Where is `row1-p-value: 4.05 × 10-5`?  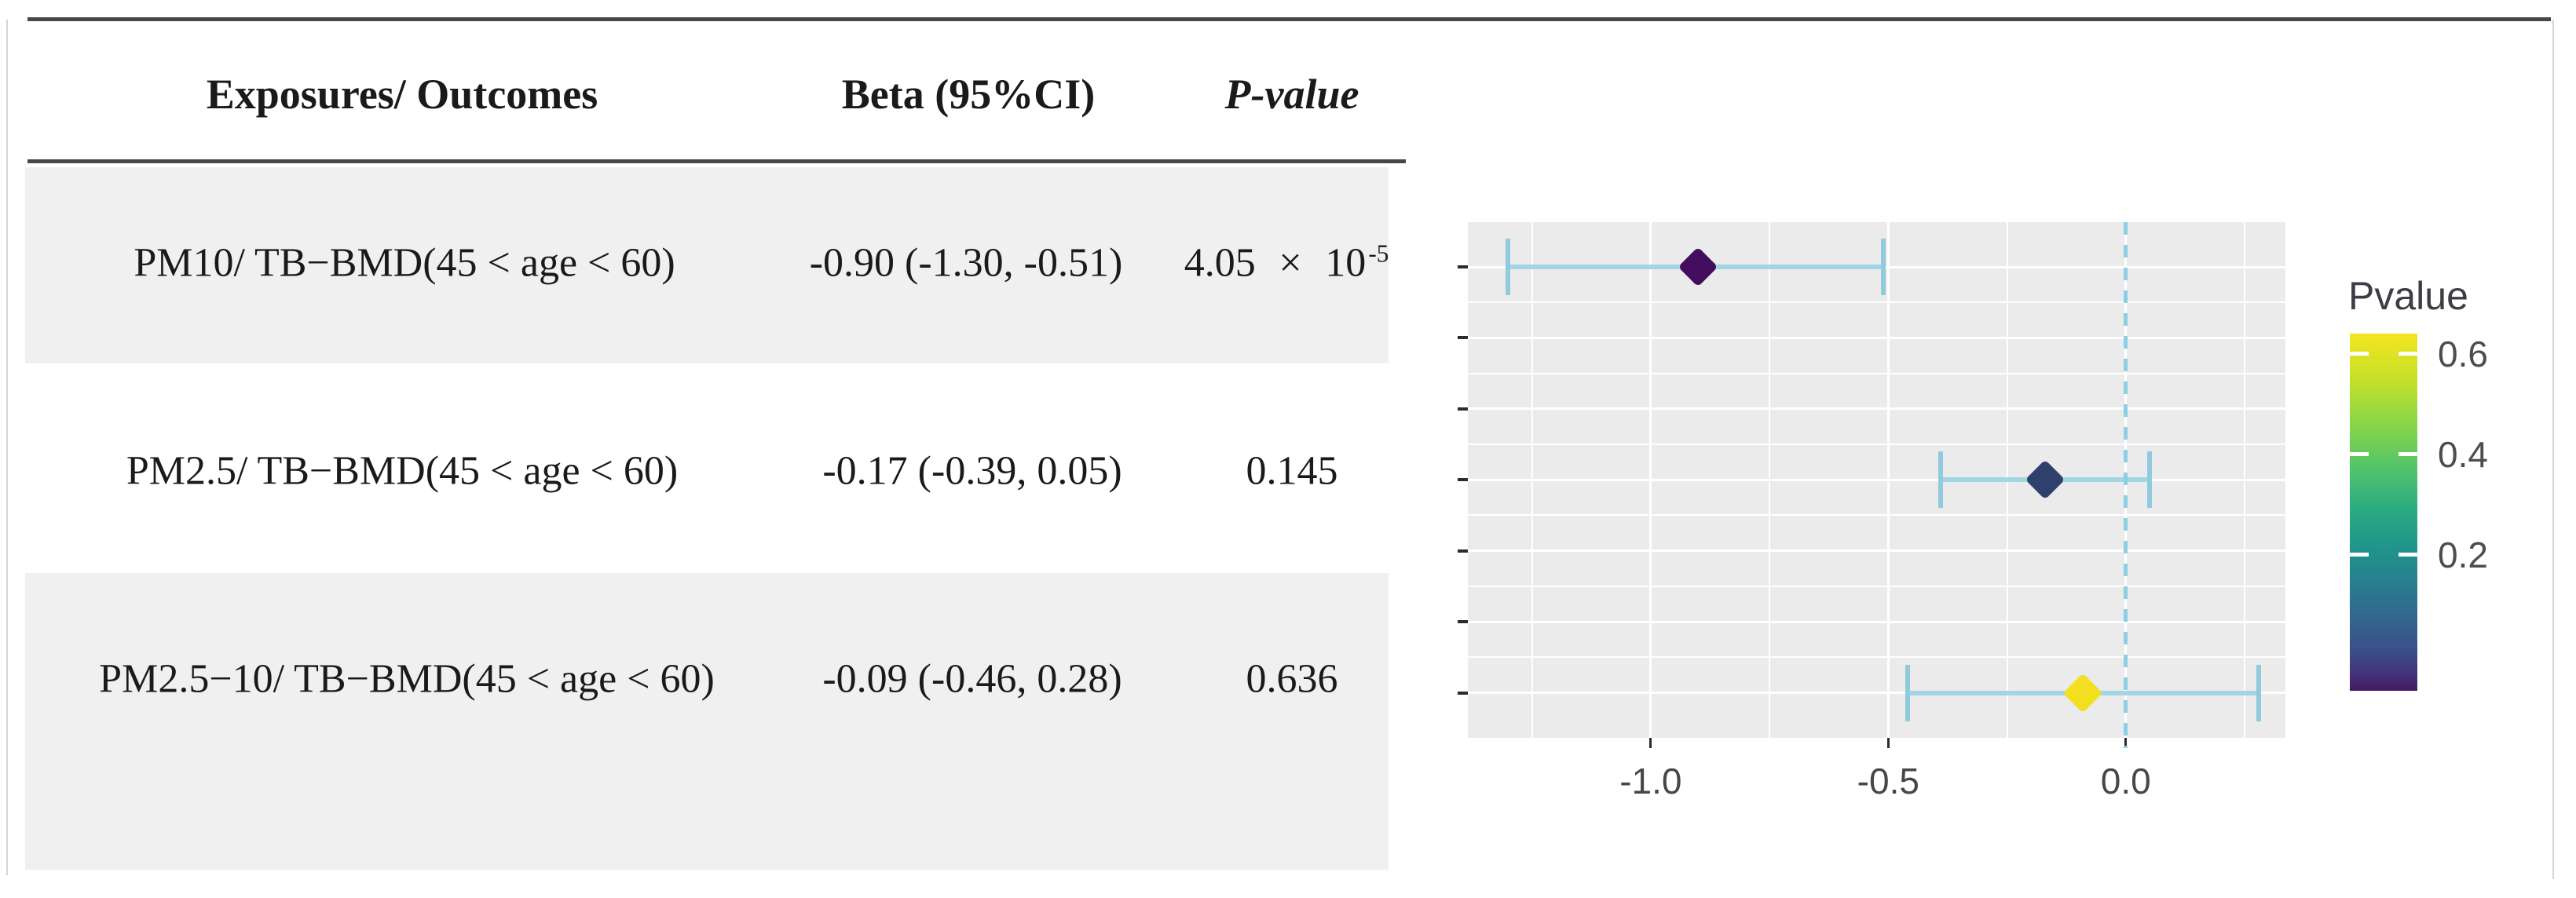 row1-p-value: 4.05 × 10-5 is located at coordinates (1287, 263).